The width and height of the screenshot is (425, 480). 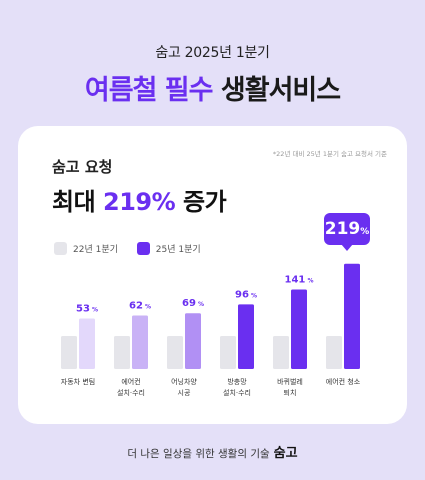 What do you see at coordinates (290, 381) in the screenshot?
I see `category-label-4-0: 바퀴벌레` at bounding box center [290, 381].